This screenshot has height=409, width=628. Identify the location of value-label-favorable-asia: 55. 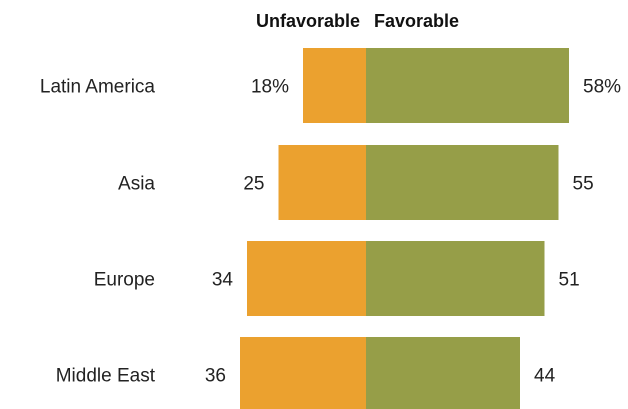
(583, 184).